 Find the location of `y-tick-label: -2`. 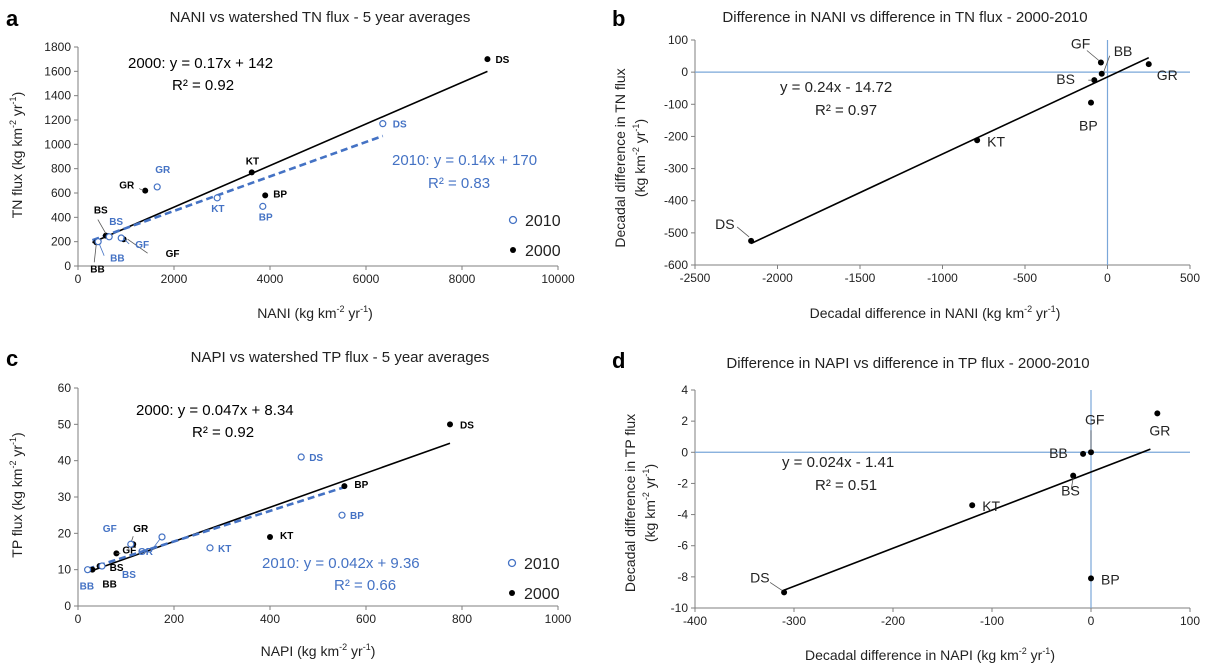

y-tick-label: -2 is located at coordinates (682, 483).